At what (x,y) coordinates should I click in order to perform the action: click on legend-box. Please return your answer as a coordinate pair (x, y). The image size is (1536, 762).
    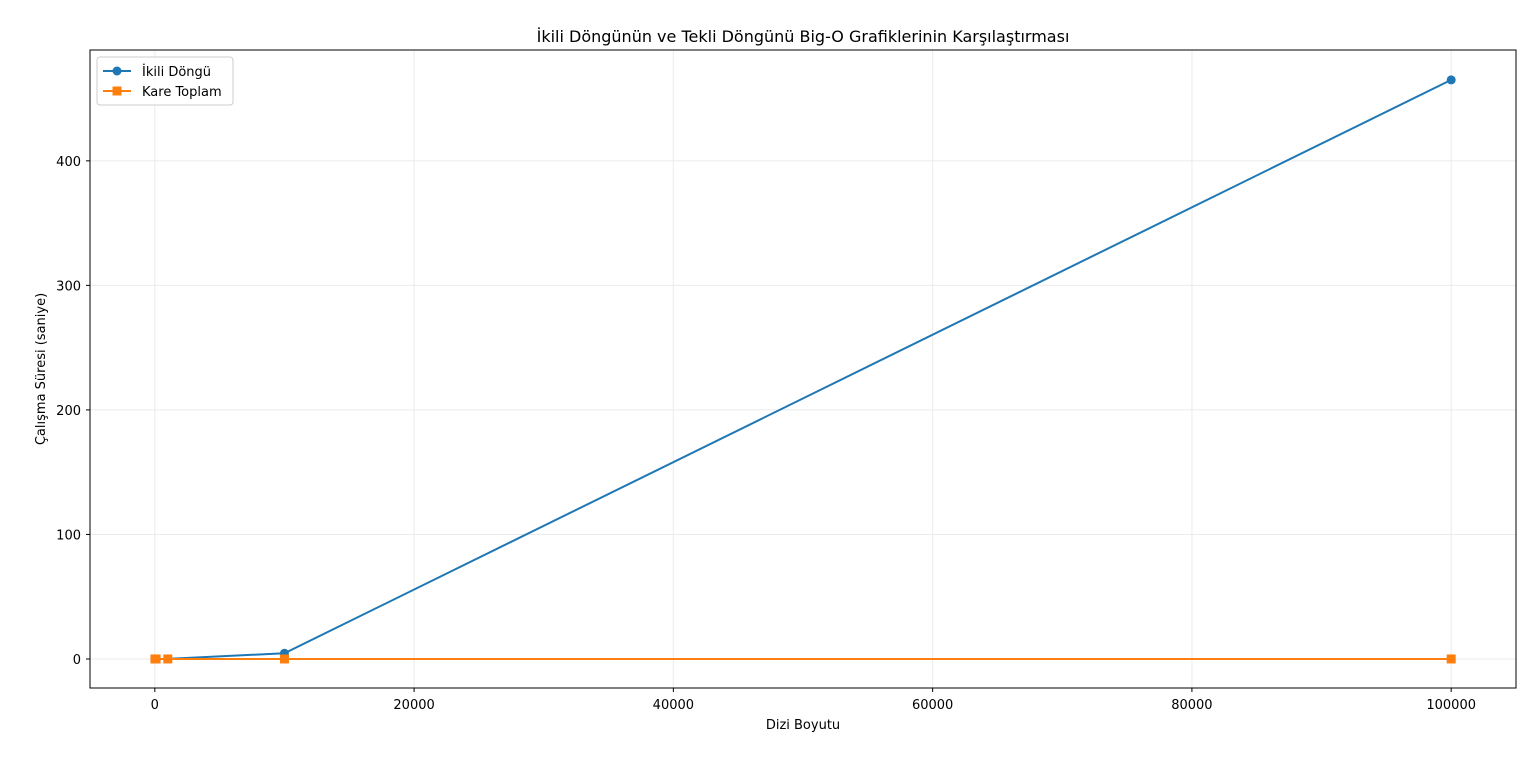
    Looking at the image, I should click on (165, 81).